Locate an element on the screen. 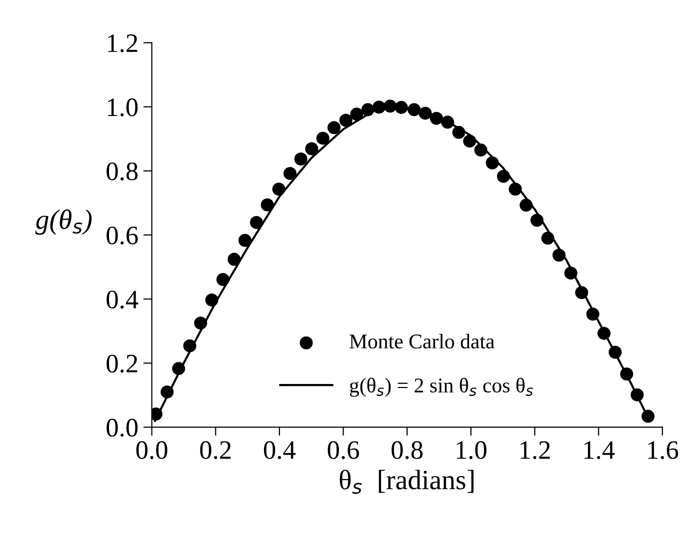  x-tick-label: 1.2 is located at coordinates (535, 450).